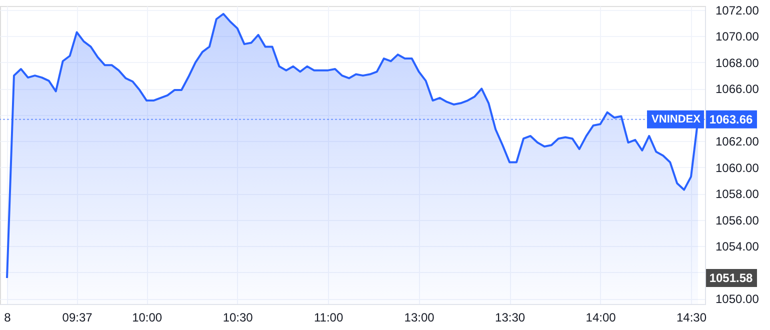  Describe the element at coordinates (738, 299) in the screenshot. I see `y-tick-label: 1050.00` at that location.